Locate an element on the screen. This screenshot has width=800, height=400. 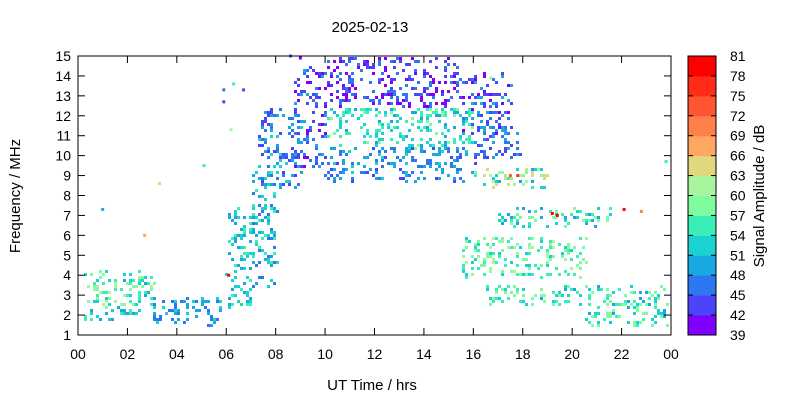
colorbar-band is located at coordinates (702, 86).